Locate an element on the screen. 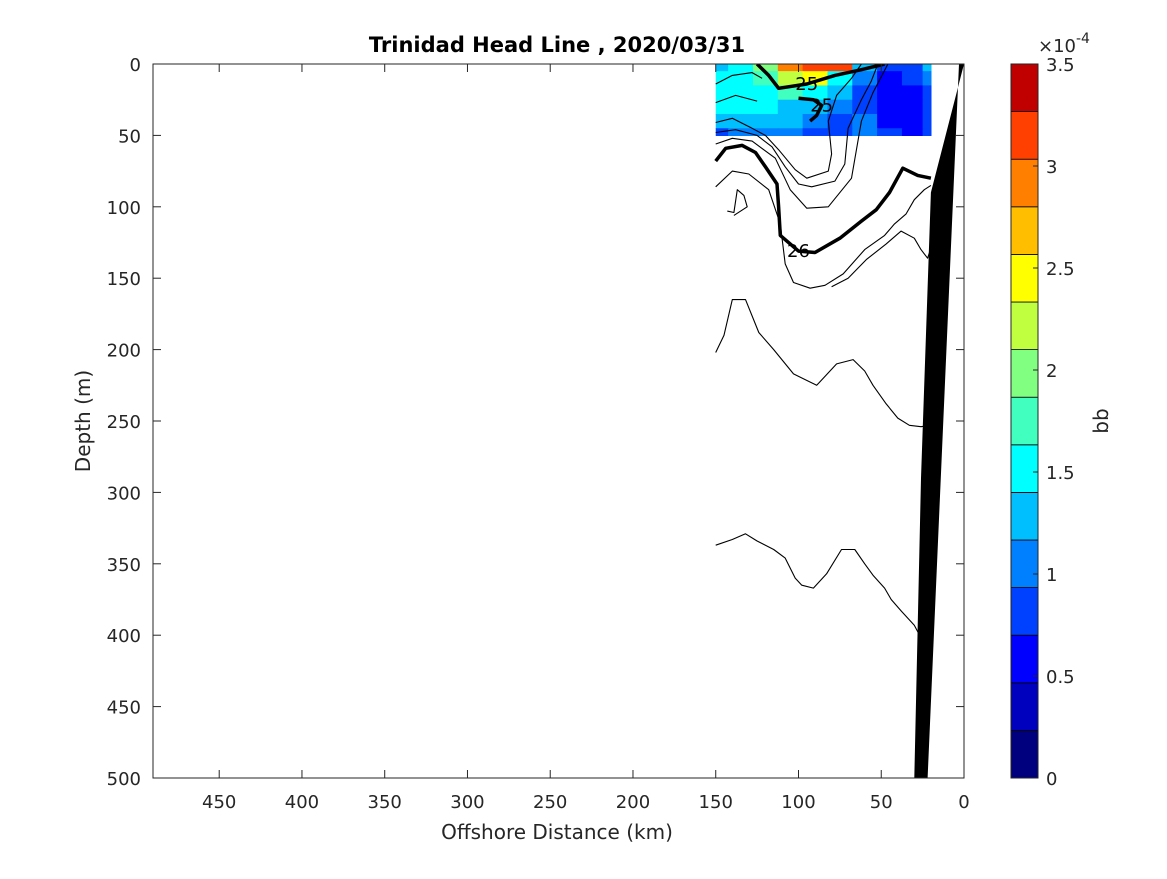  y-tick-label: 300 is located at coordinates (124, 493).